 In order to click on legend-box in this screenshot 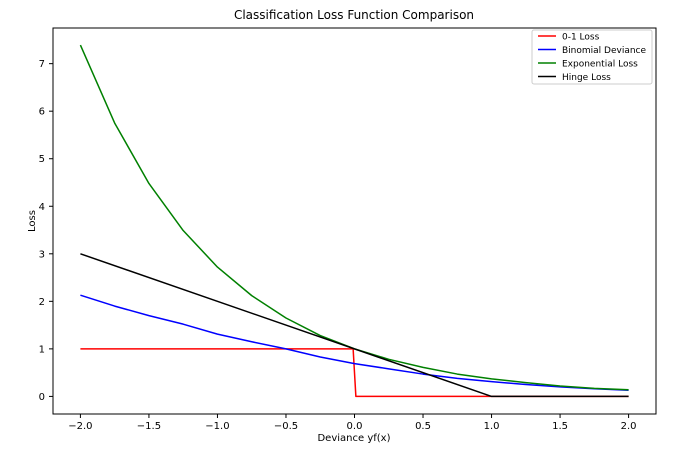, I will do `click(592, 57)`.